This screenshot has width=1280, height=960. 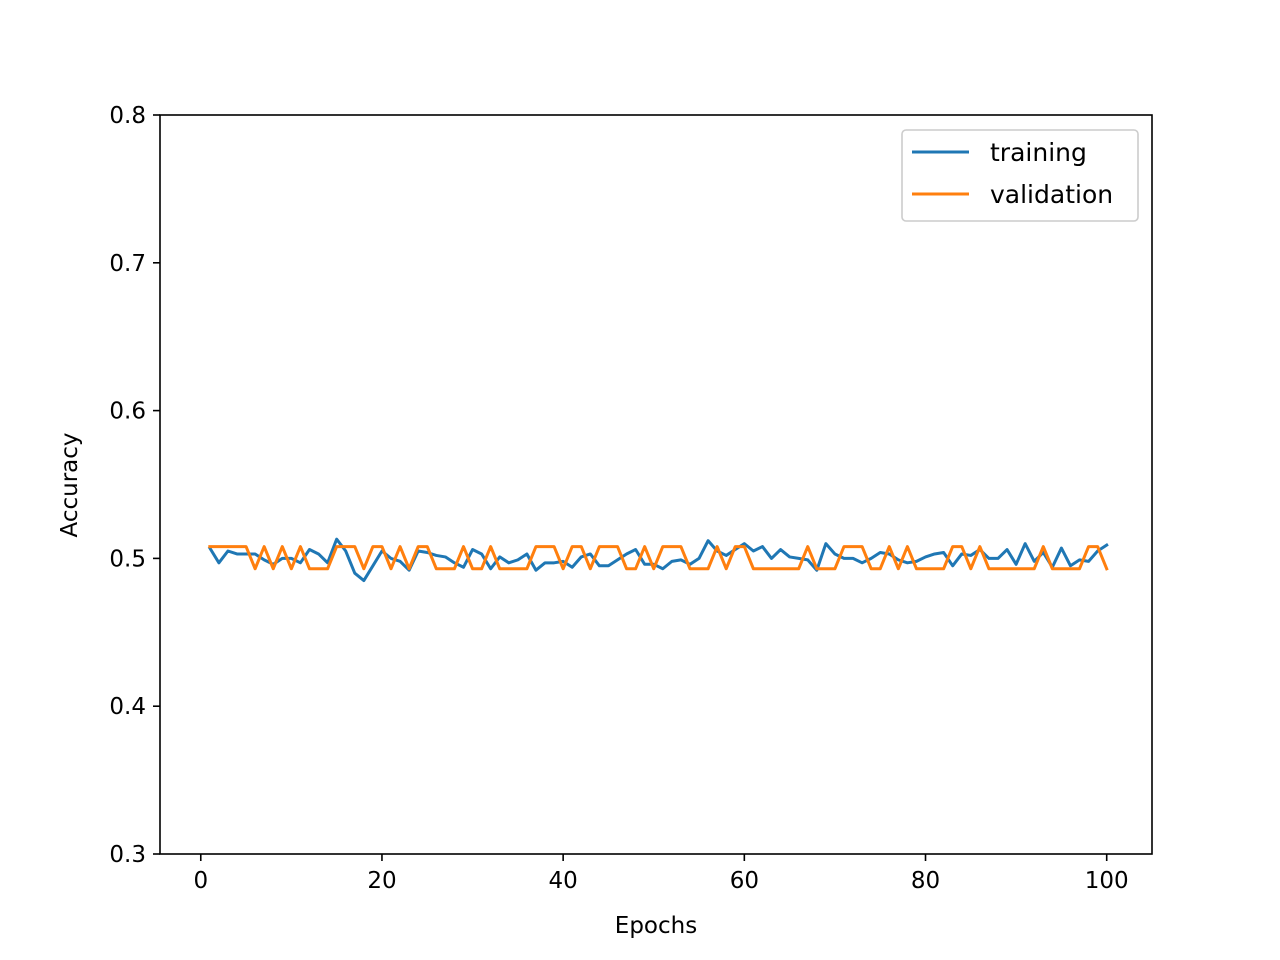 I want to click on series-layer, so click(x=658, y=560).